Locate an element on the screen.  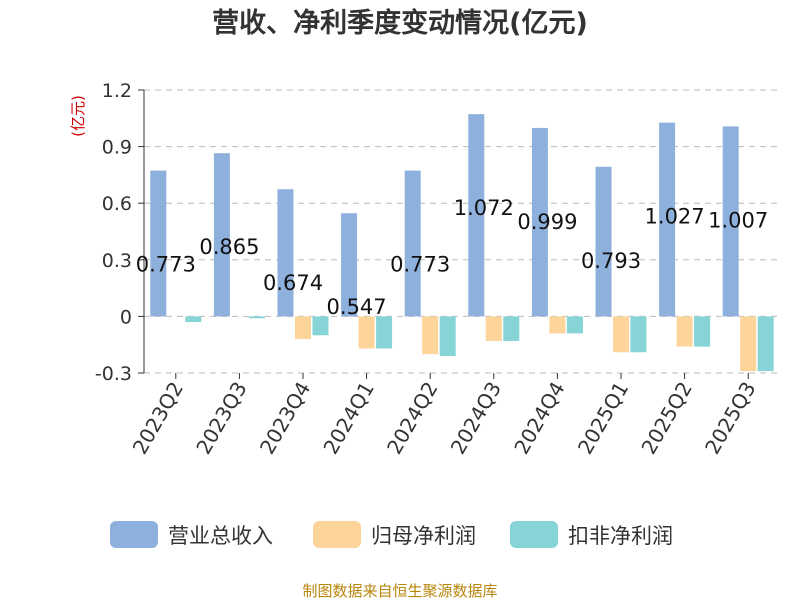
x-tick-label: 2024Q2 is located at coordinates (412, 418).